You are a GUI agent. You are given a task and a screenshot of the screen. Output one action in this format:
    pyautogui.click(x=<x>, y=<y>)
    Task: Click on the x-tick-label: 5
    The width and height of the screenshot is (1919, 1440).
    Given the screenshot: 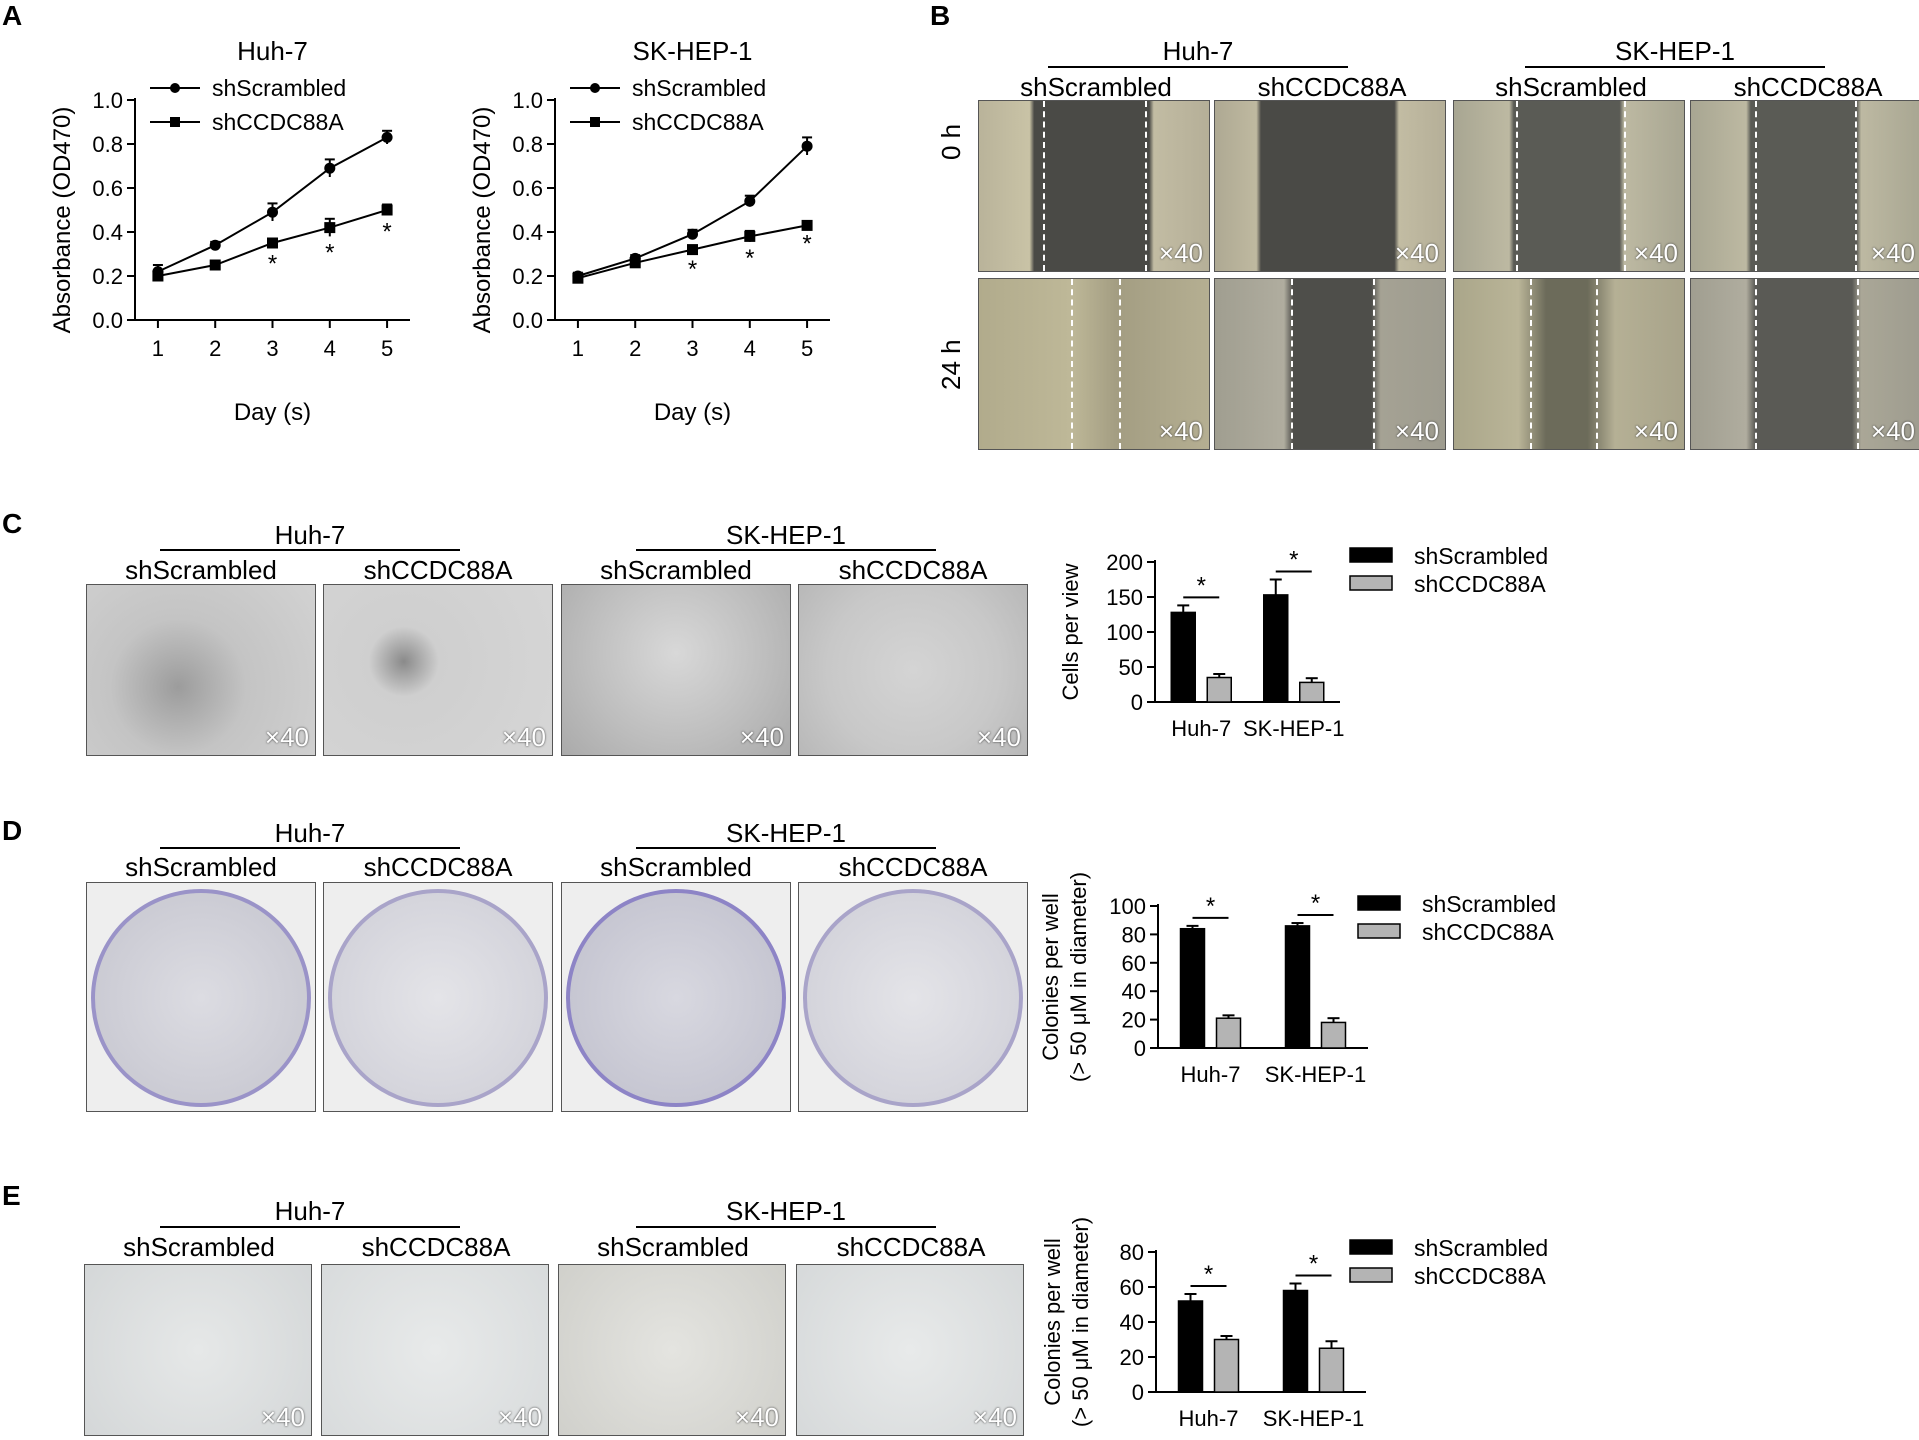 What is the action you would take?
    pyautogui.click(x=807, y=348)
    